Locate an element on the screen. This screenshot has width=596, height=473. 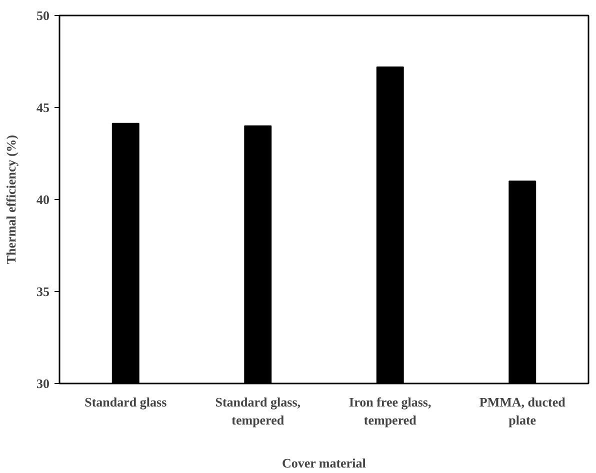
x-tick-label: PMMA, ducted plate is located at coordinates (522, 411).